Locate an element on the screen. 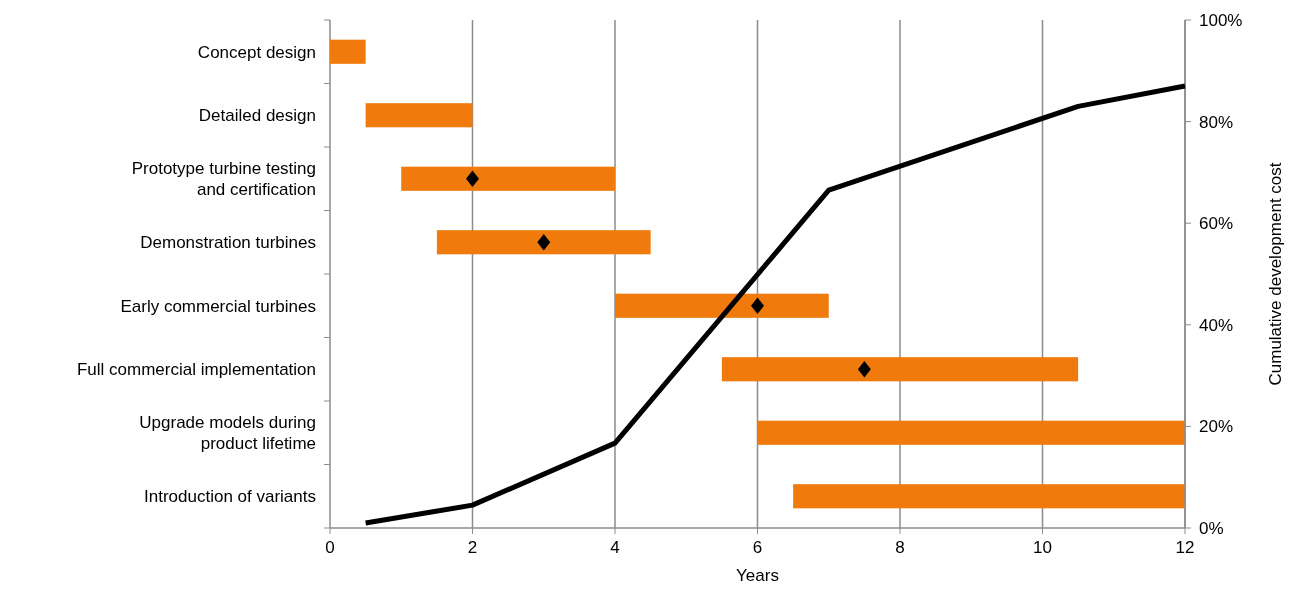 This screenshot has width=1295, height=599. y-tick-label: Demonstration turbines is located at coordinates (228, 243).